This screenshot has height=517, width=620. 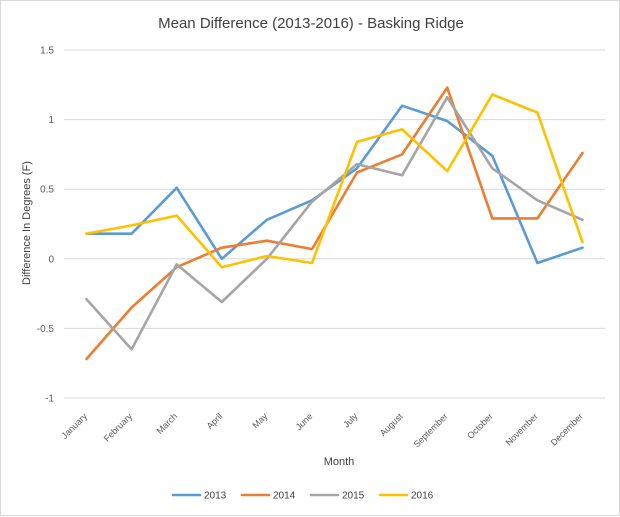 What do you see at coordinates (431, 430) in the screenshot?
I see `x-tick-label: September` at bounding box center [431, 430].